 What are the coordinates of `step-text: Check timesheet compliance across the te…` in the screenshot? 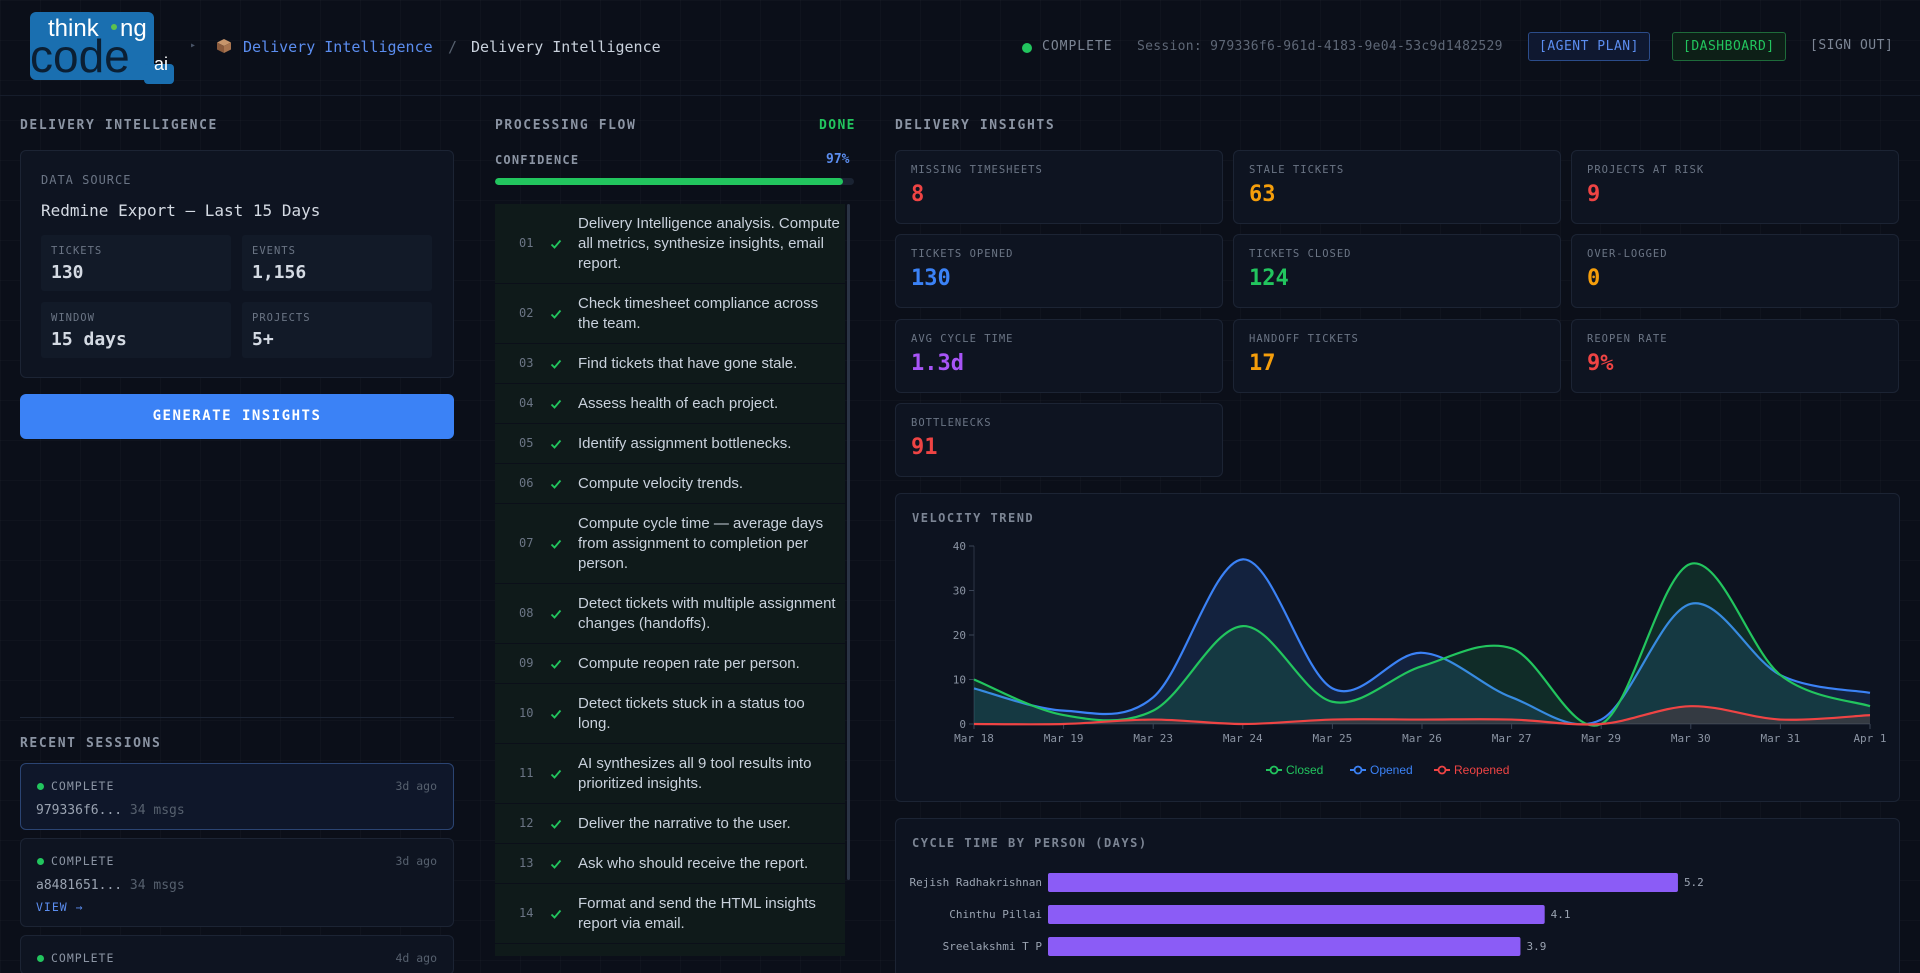 It's located at (698, 313).